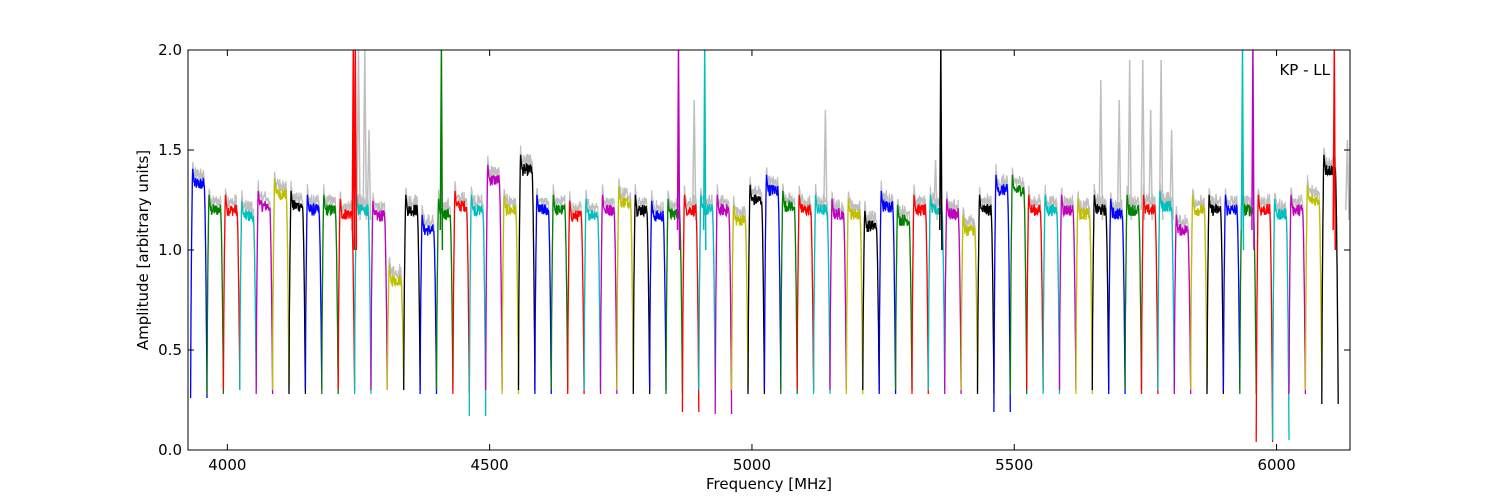 Image resolution: width=1500 pixels, height=500 pixels. I want to click on x-tick-label-2: 5000, so click(752, 465).